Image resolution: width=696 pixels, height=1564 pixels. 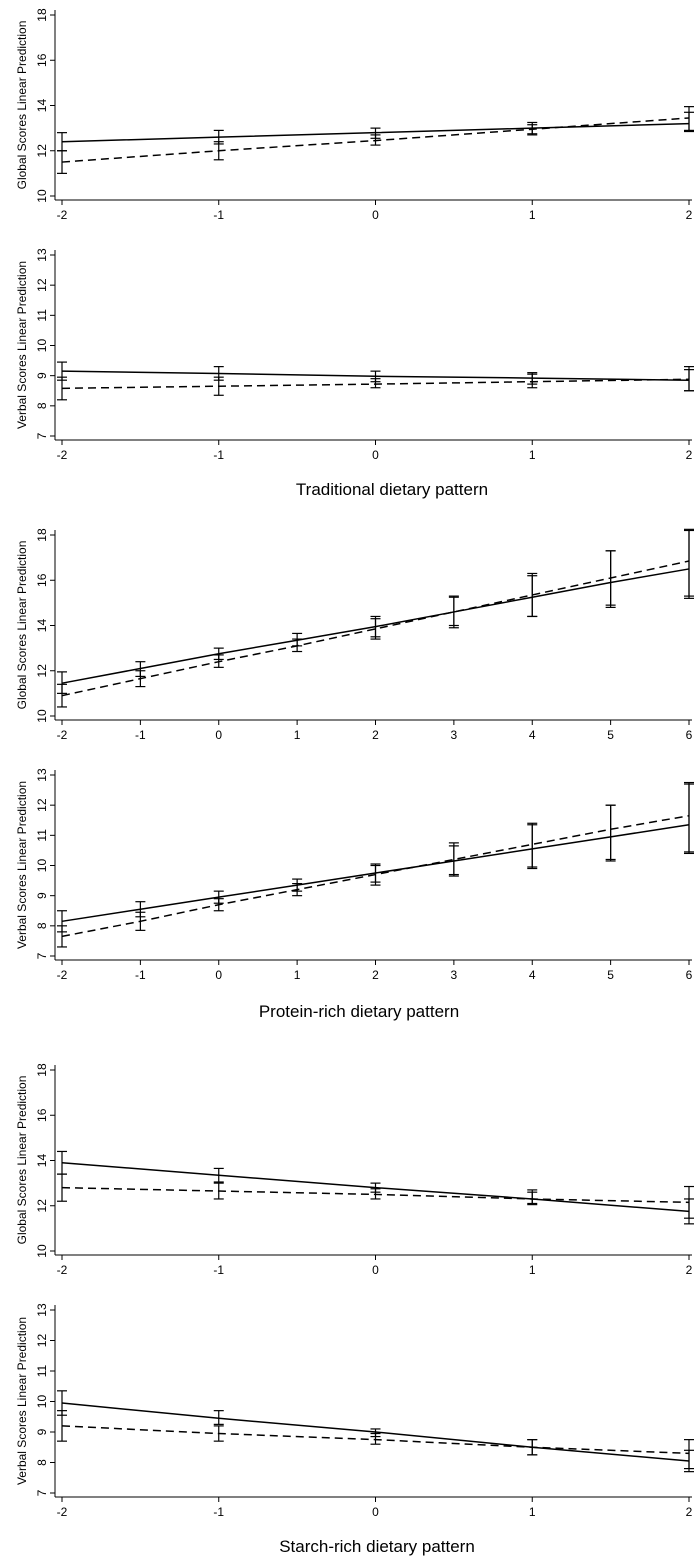 What do you see at coordinates (392, 489) in the screenshot?
I see `section-title: Traditional dietary pattern` at bounding box center [392, 489].